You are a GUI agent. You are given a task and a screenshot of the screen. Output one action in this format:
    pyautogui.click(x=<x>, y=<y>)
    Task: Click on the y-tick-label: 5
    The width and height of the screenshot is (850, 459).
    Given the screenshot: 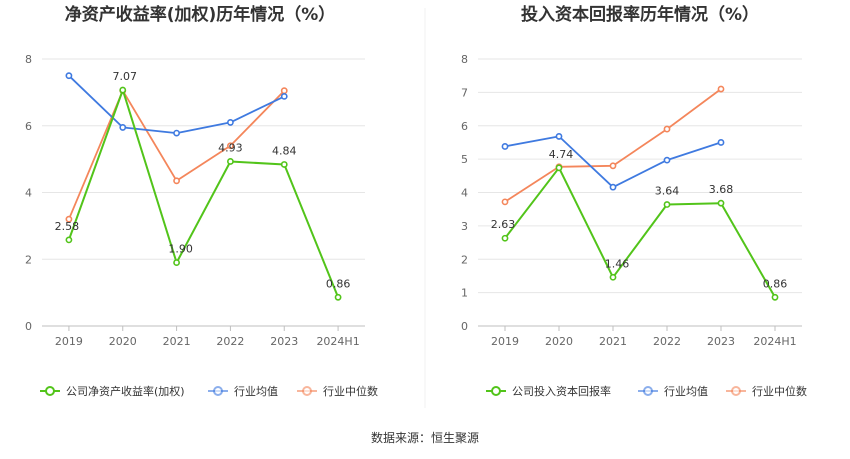 What is the action you would take?
    pyautogui.click(x=464, y=159)
    